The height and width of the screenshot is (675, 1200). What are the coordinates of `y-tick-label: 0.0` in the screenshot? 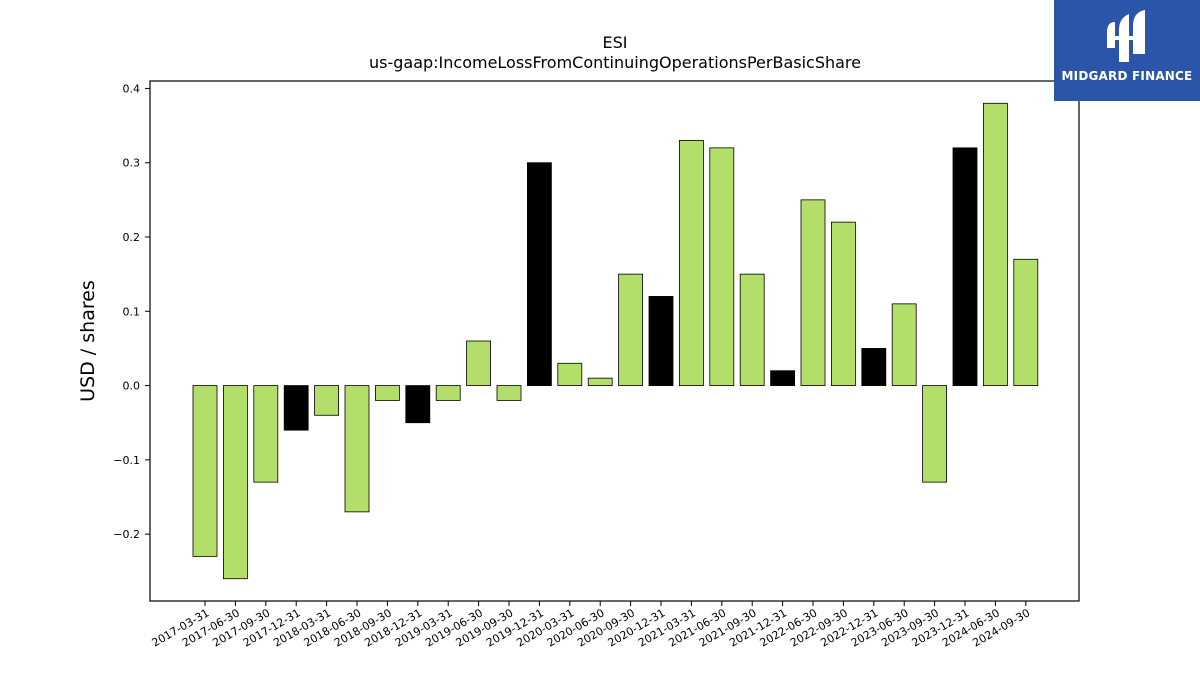 It's located at (132, 386).